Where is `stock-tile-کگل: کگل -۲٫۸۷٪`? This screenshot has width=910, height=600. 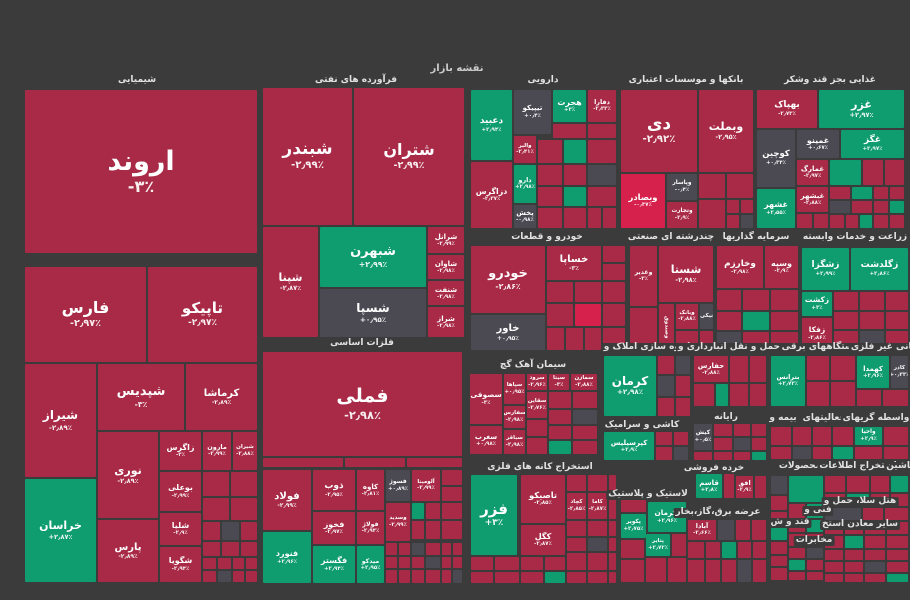 stock-tile-کگل: کگل -۲٫۸۷٪ is located at coordinates (543, 540).